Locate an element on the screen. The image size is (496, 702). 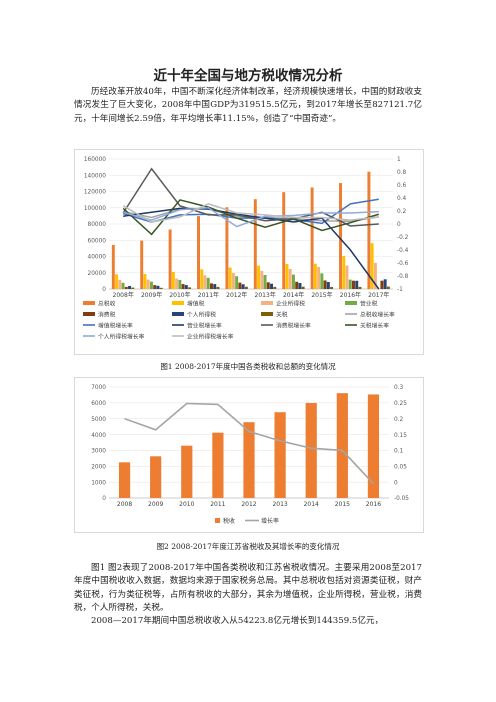
legend-label: 个人所得税增长率 is located at coordinates (121, 337).